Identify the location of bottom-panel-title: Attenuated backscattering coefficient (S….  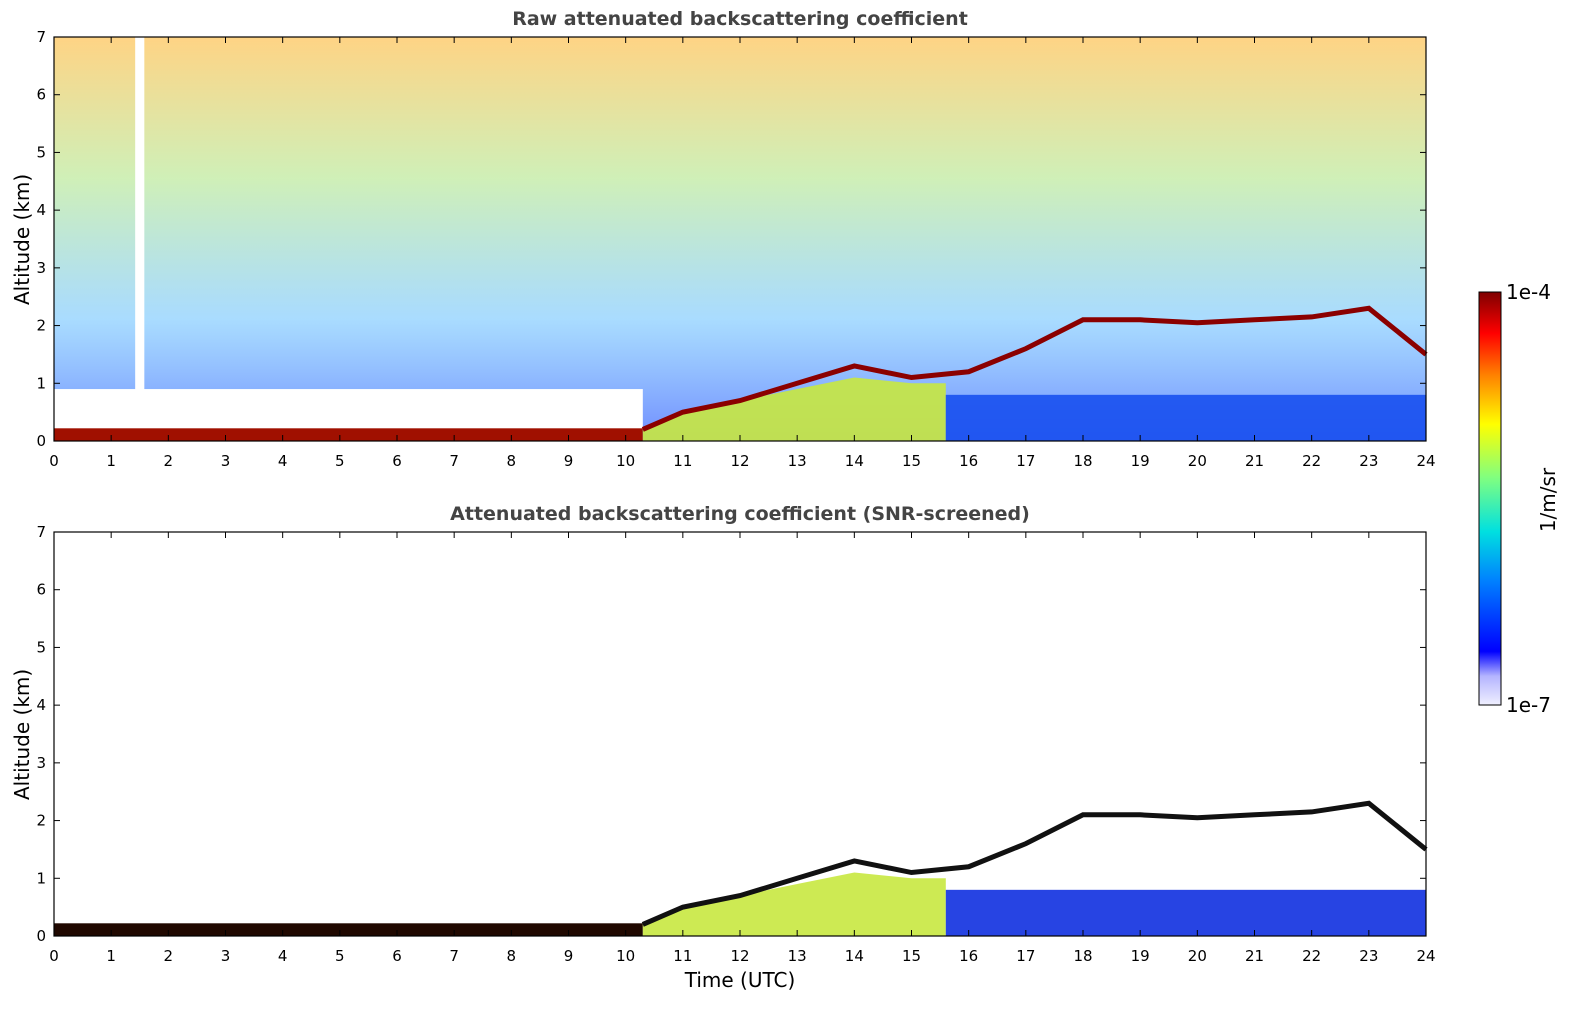
(740, 514).